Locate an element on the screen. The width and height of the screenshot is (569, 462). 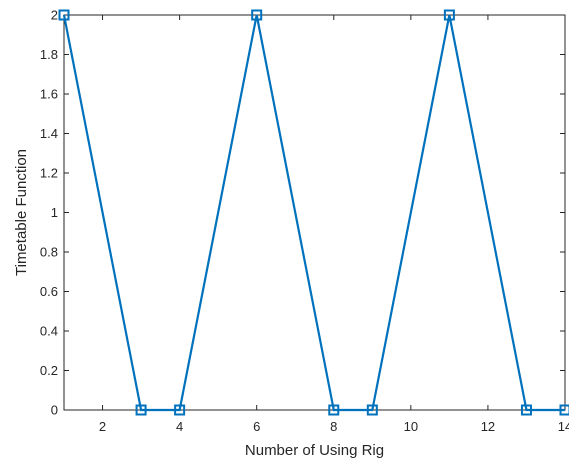
y-tick-label: 2 is located at coordinates (54, 15).